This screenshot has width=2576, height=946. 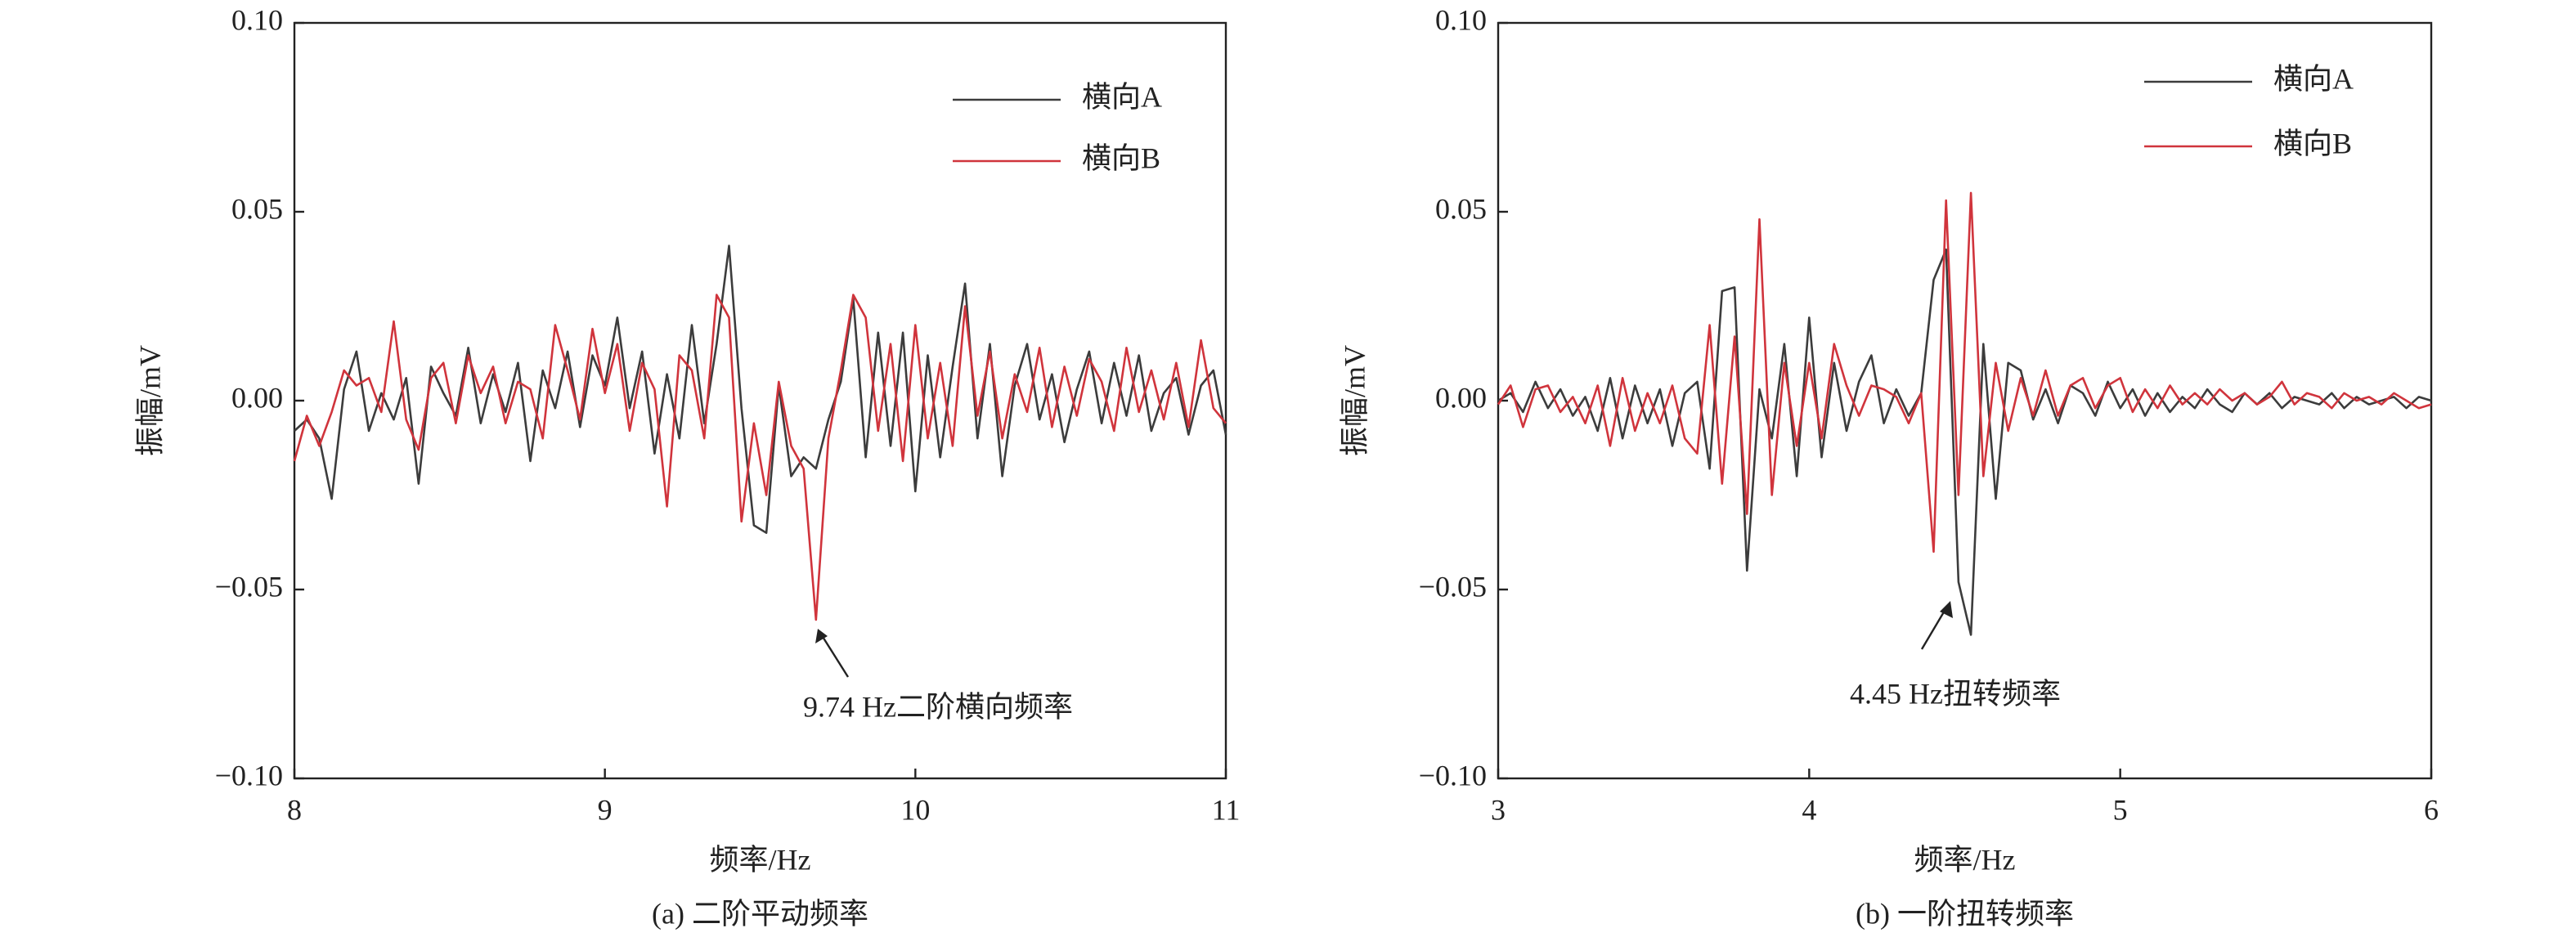 What do you see at coordinates (2121, 809) in the screenshot?
I see `x-tick-label: 5` at bounding box center [2121, 809].